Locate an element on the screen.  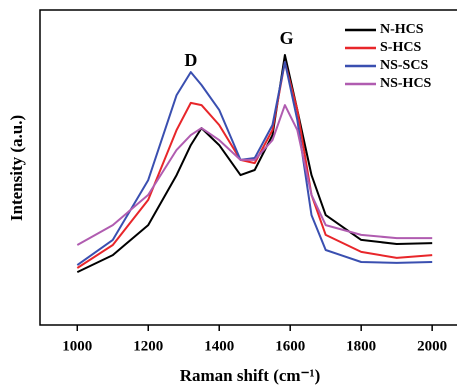
legend-label: N-HCS is located at coordinates (402, 29).